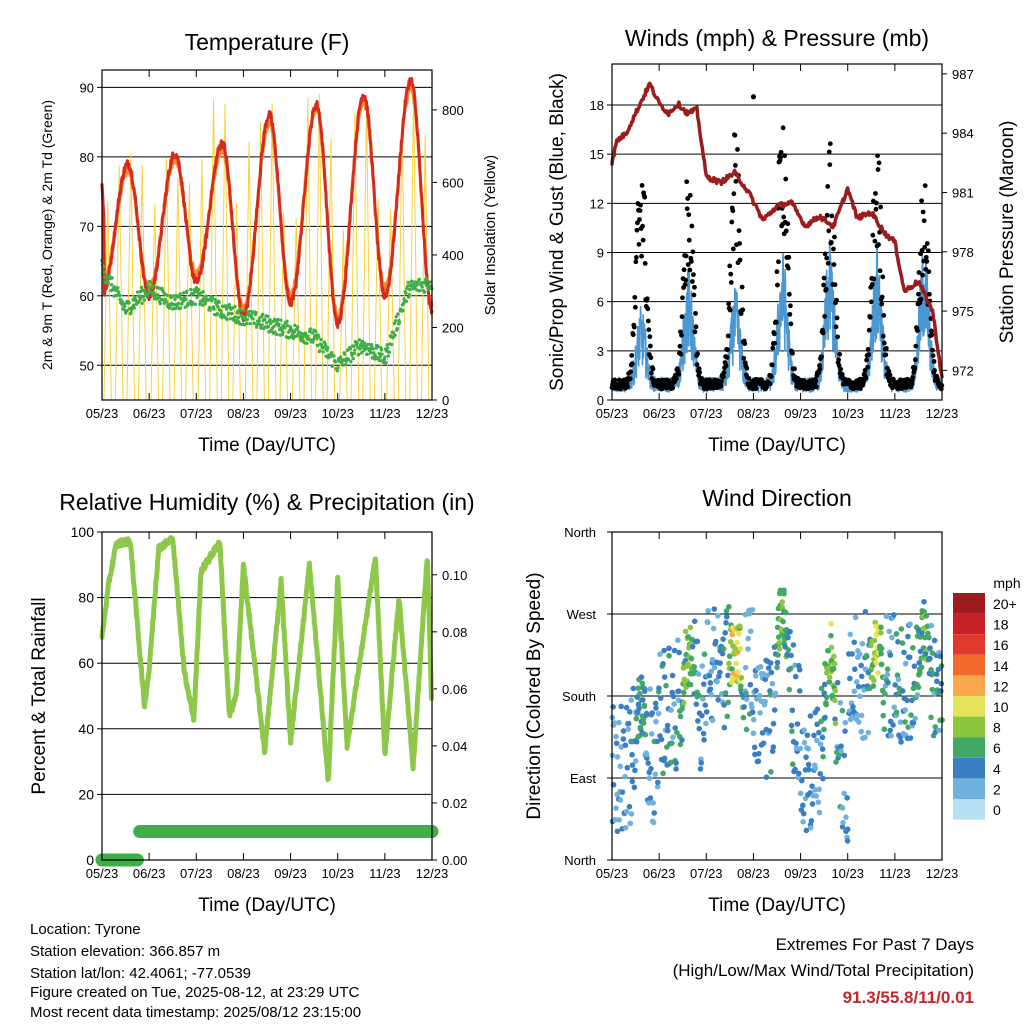 The width and height of the screenshot is (1024, 1024). What do you see at coordinates (141, 973) in the screenshot?
I see `latlon-text: Station lat/lon: 42.4061; -77.0539` at bounding box center [141, 973].